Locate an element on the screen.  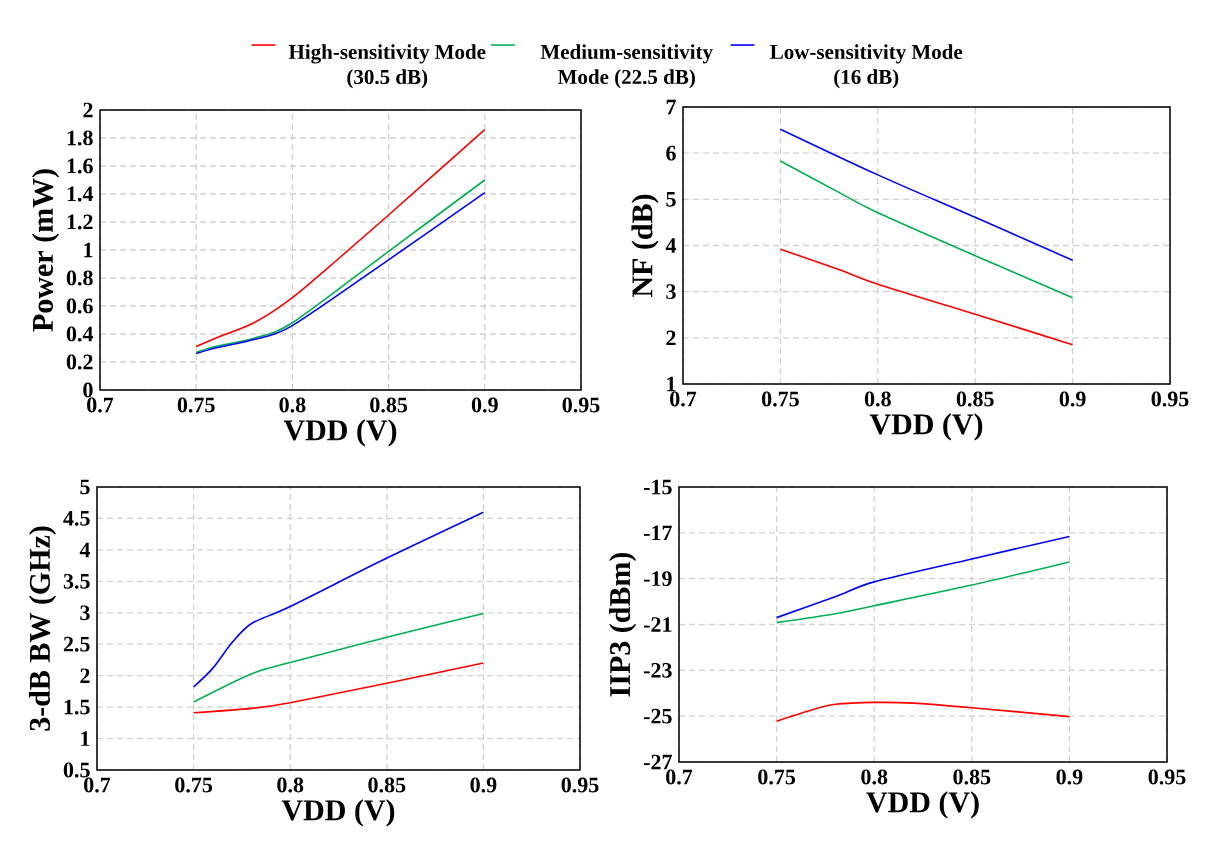
y-tick-label: -15 is located at coordinates (657, 487).